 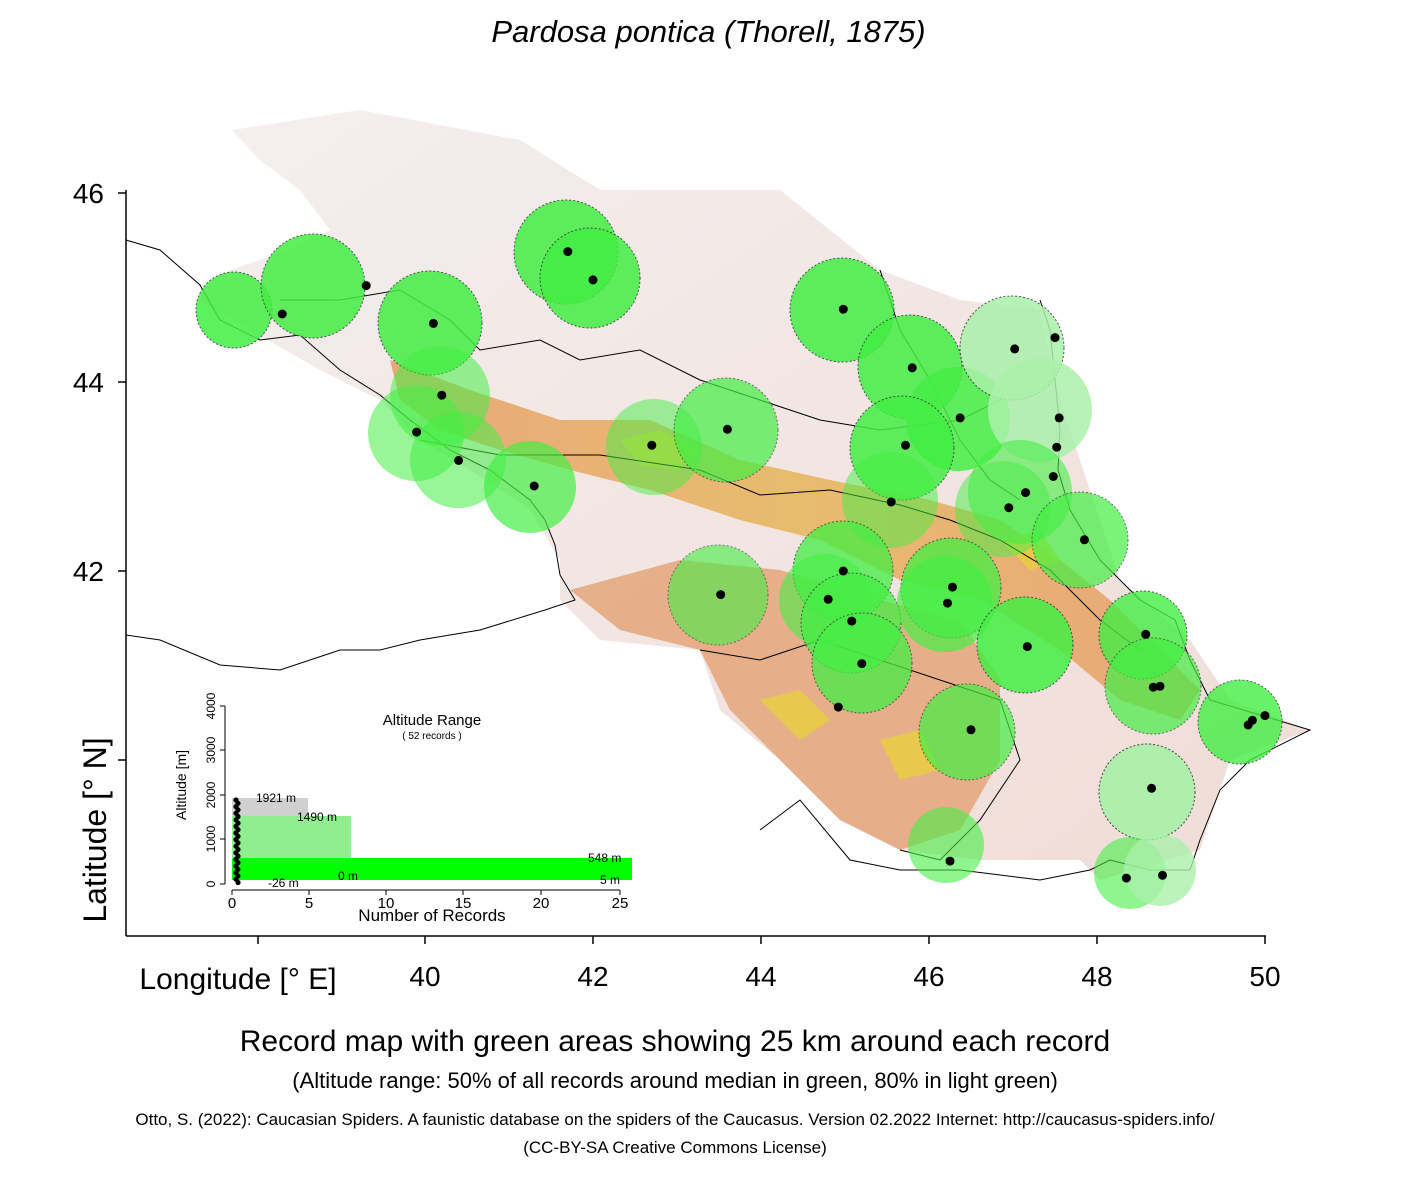 What do you see at coordinates (620, 903) in the screenshot?
I see `inset-x-tick-label: 25` at bounding box center [620, 903].